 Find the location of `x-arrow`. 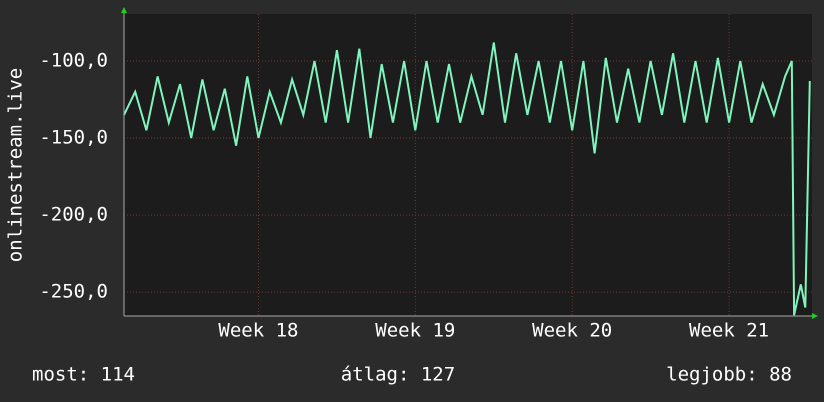

x-arrow is located at coordinates (815, 316).